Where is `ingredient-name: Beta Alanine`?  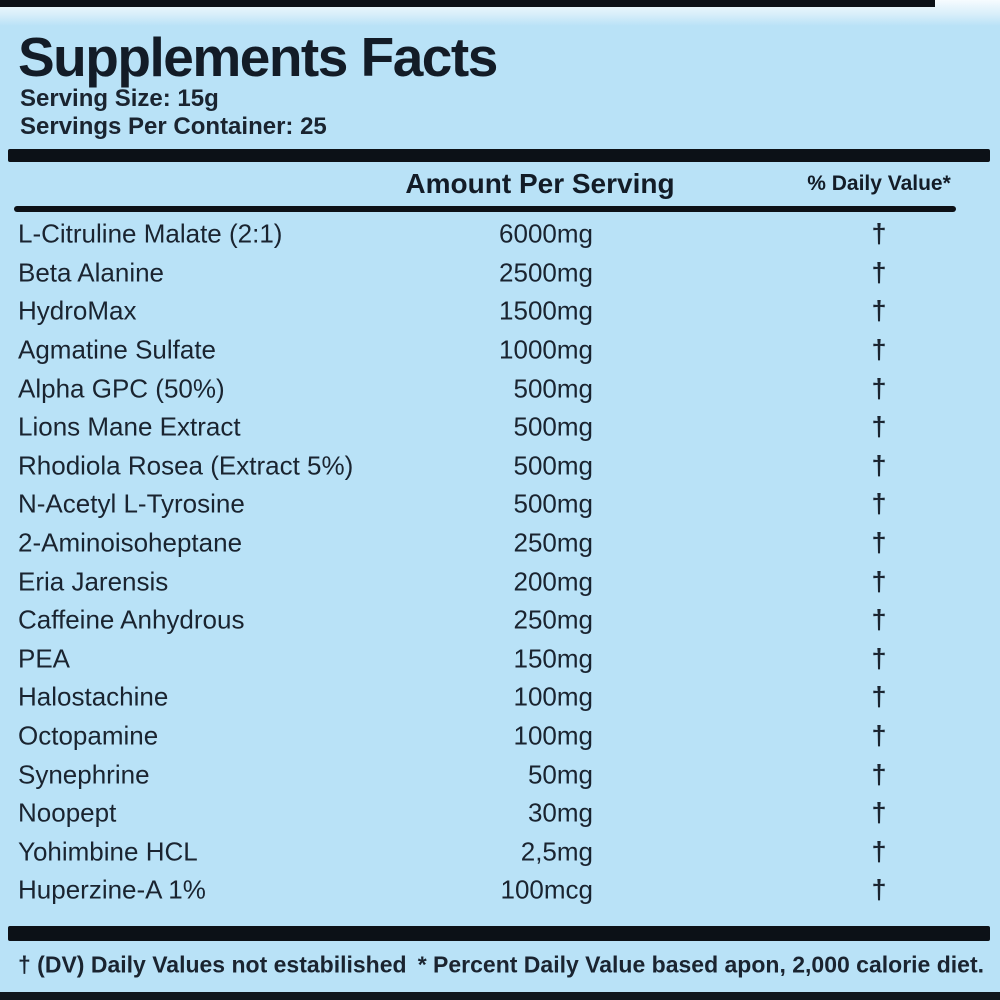 ingredient-name: Beta Alanine is located at coordinates (91, 272).